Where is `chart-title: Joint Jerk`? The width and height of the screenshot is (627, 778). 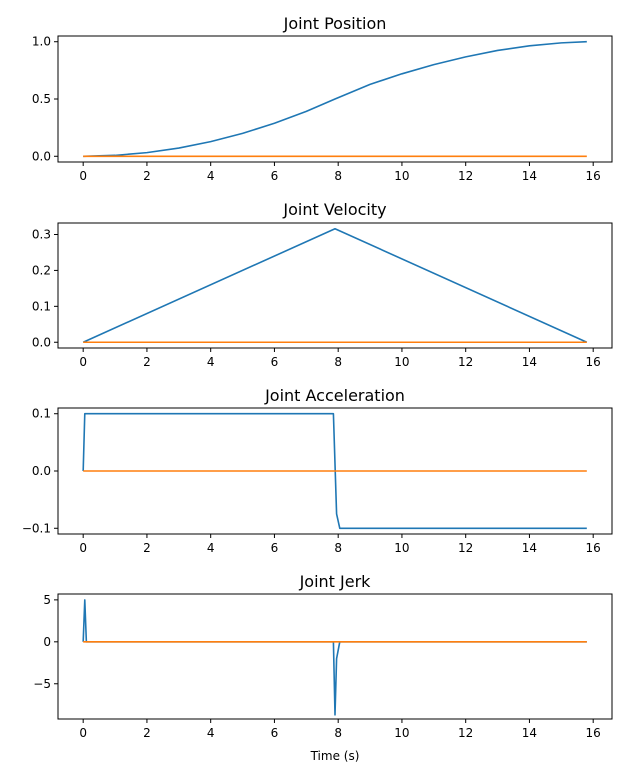 chart-title: Joint Jerk is located at coordinates (335, 581).